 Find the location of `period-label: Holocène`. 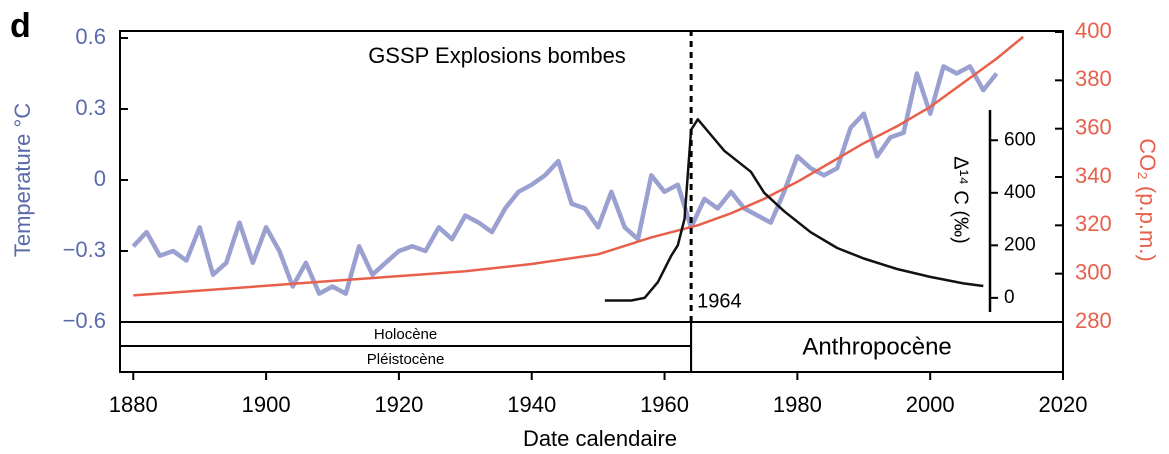

period-label: Holocène is located at coordinates (405, 334).